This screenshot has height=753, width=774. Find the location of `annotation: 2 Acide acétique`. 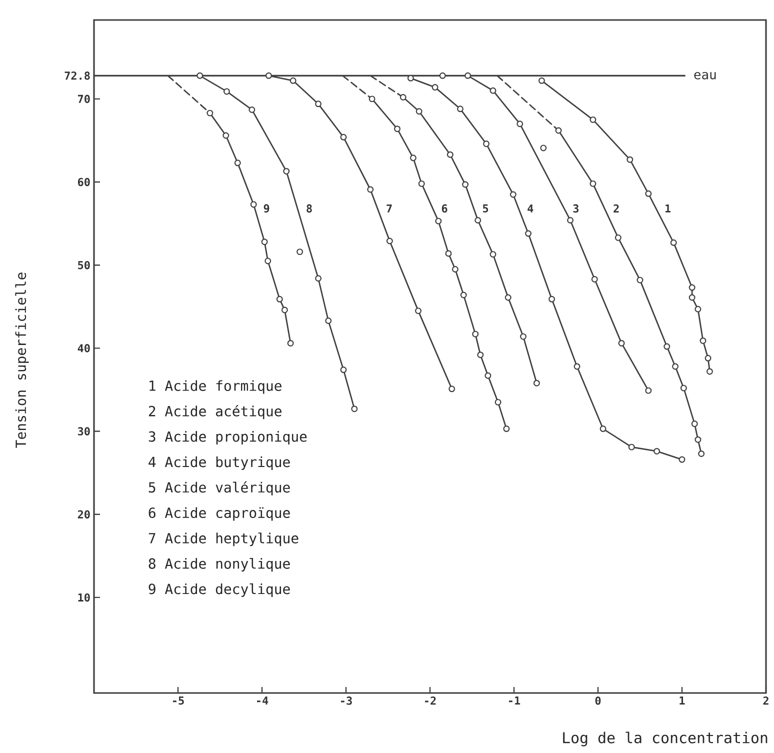

annotation: 2 Acide acétique is located at coordinates (215, 412).